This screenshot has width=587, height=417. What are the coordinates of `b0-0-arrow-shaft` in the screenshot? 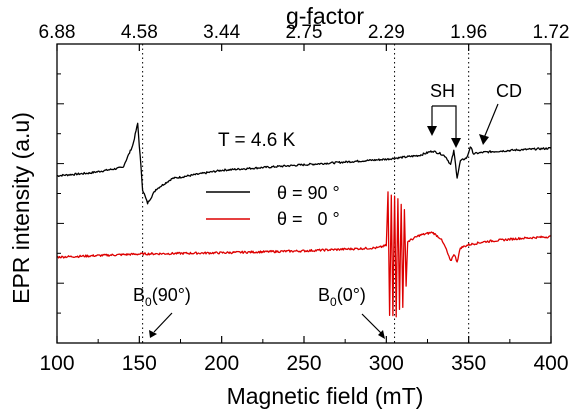 It's located at (371, 323).